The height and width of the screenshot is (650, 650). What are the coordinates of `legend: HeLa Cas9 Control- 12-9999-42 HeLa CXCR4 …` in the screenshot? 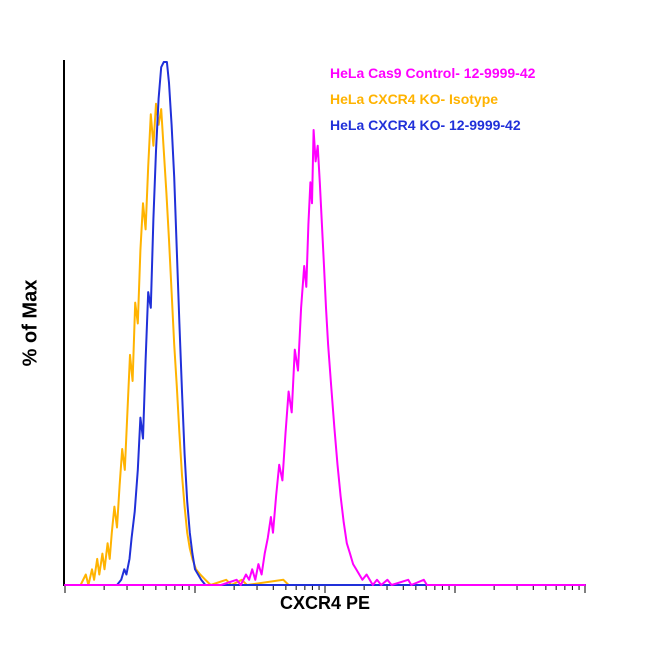 It's located at (432, 99).